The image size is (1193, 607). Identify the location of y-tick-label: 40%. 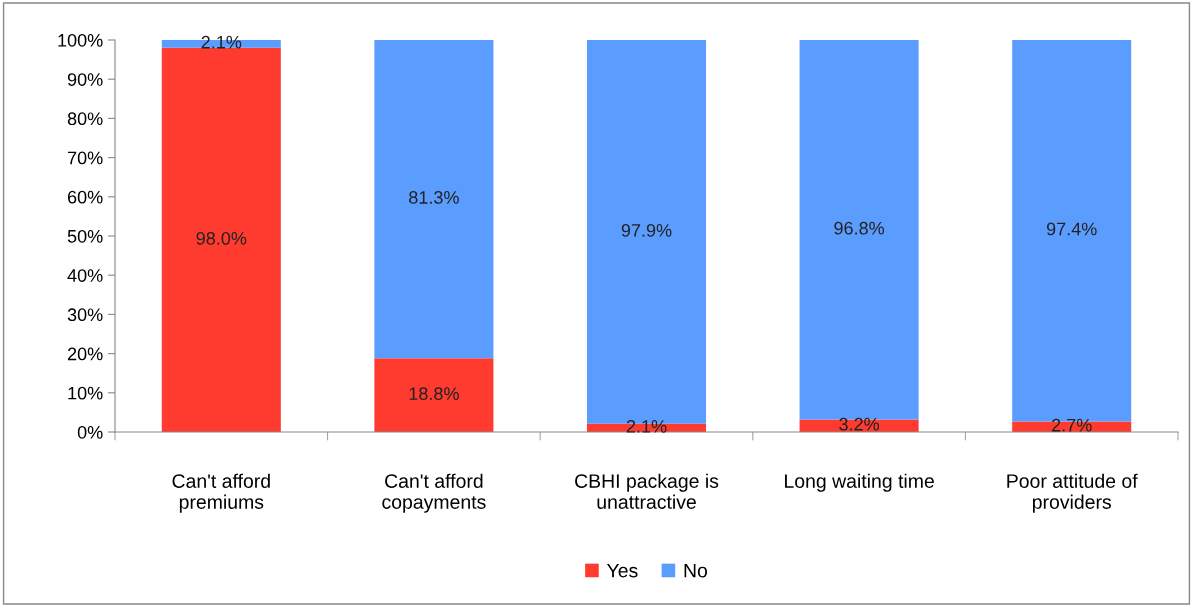
(85, 275).